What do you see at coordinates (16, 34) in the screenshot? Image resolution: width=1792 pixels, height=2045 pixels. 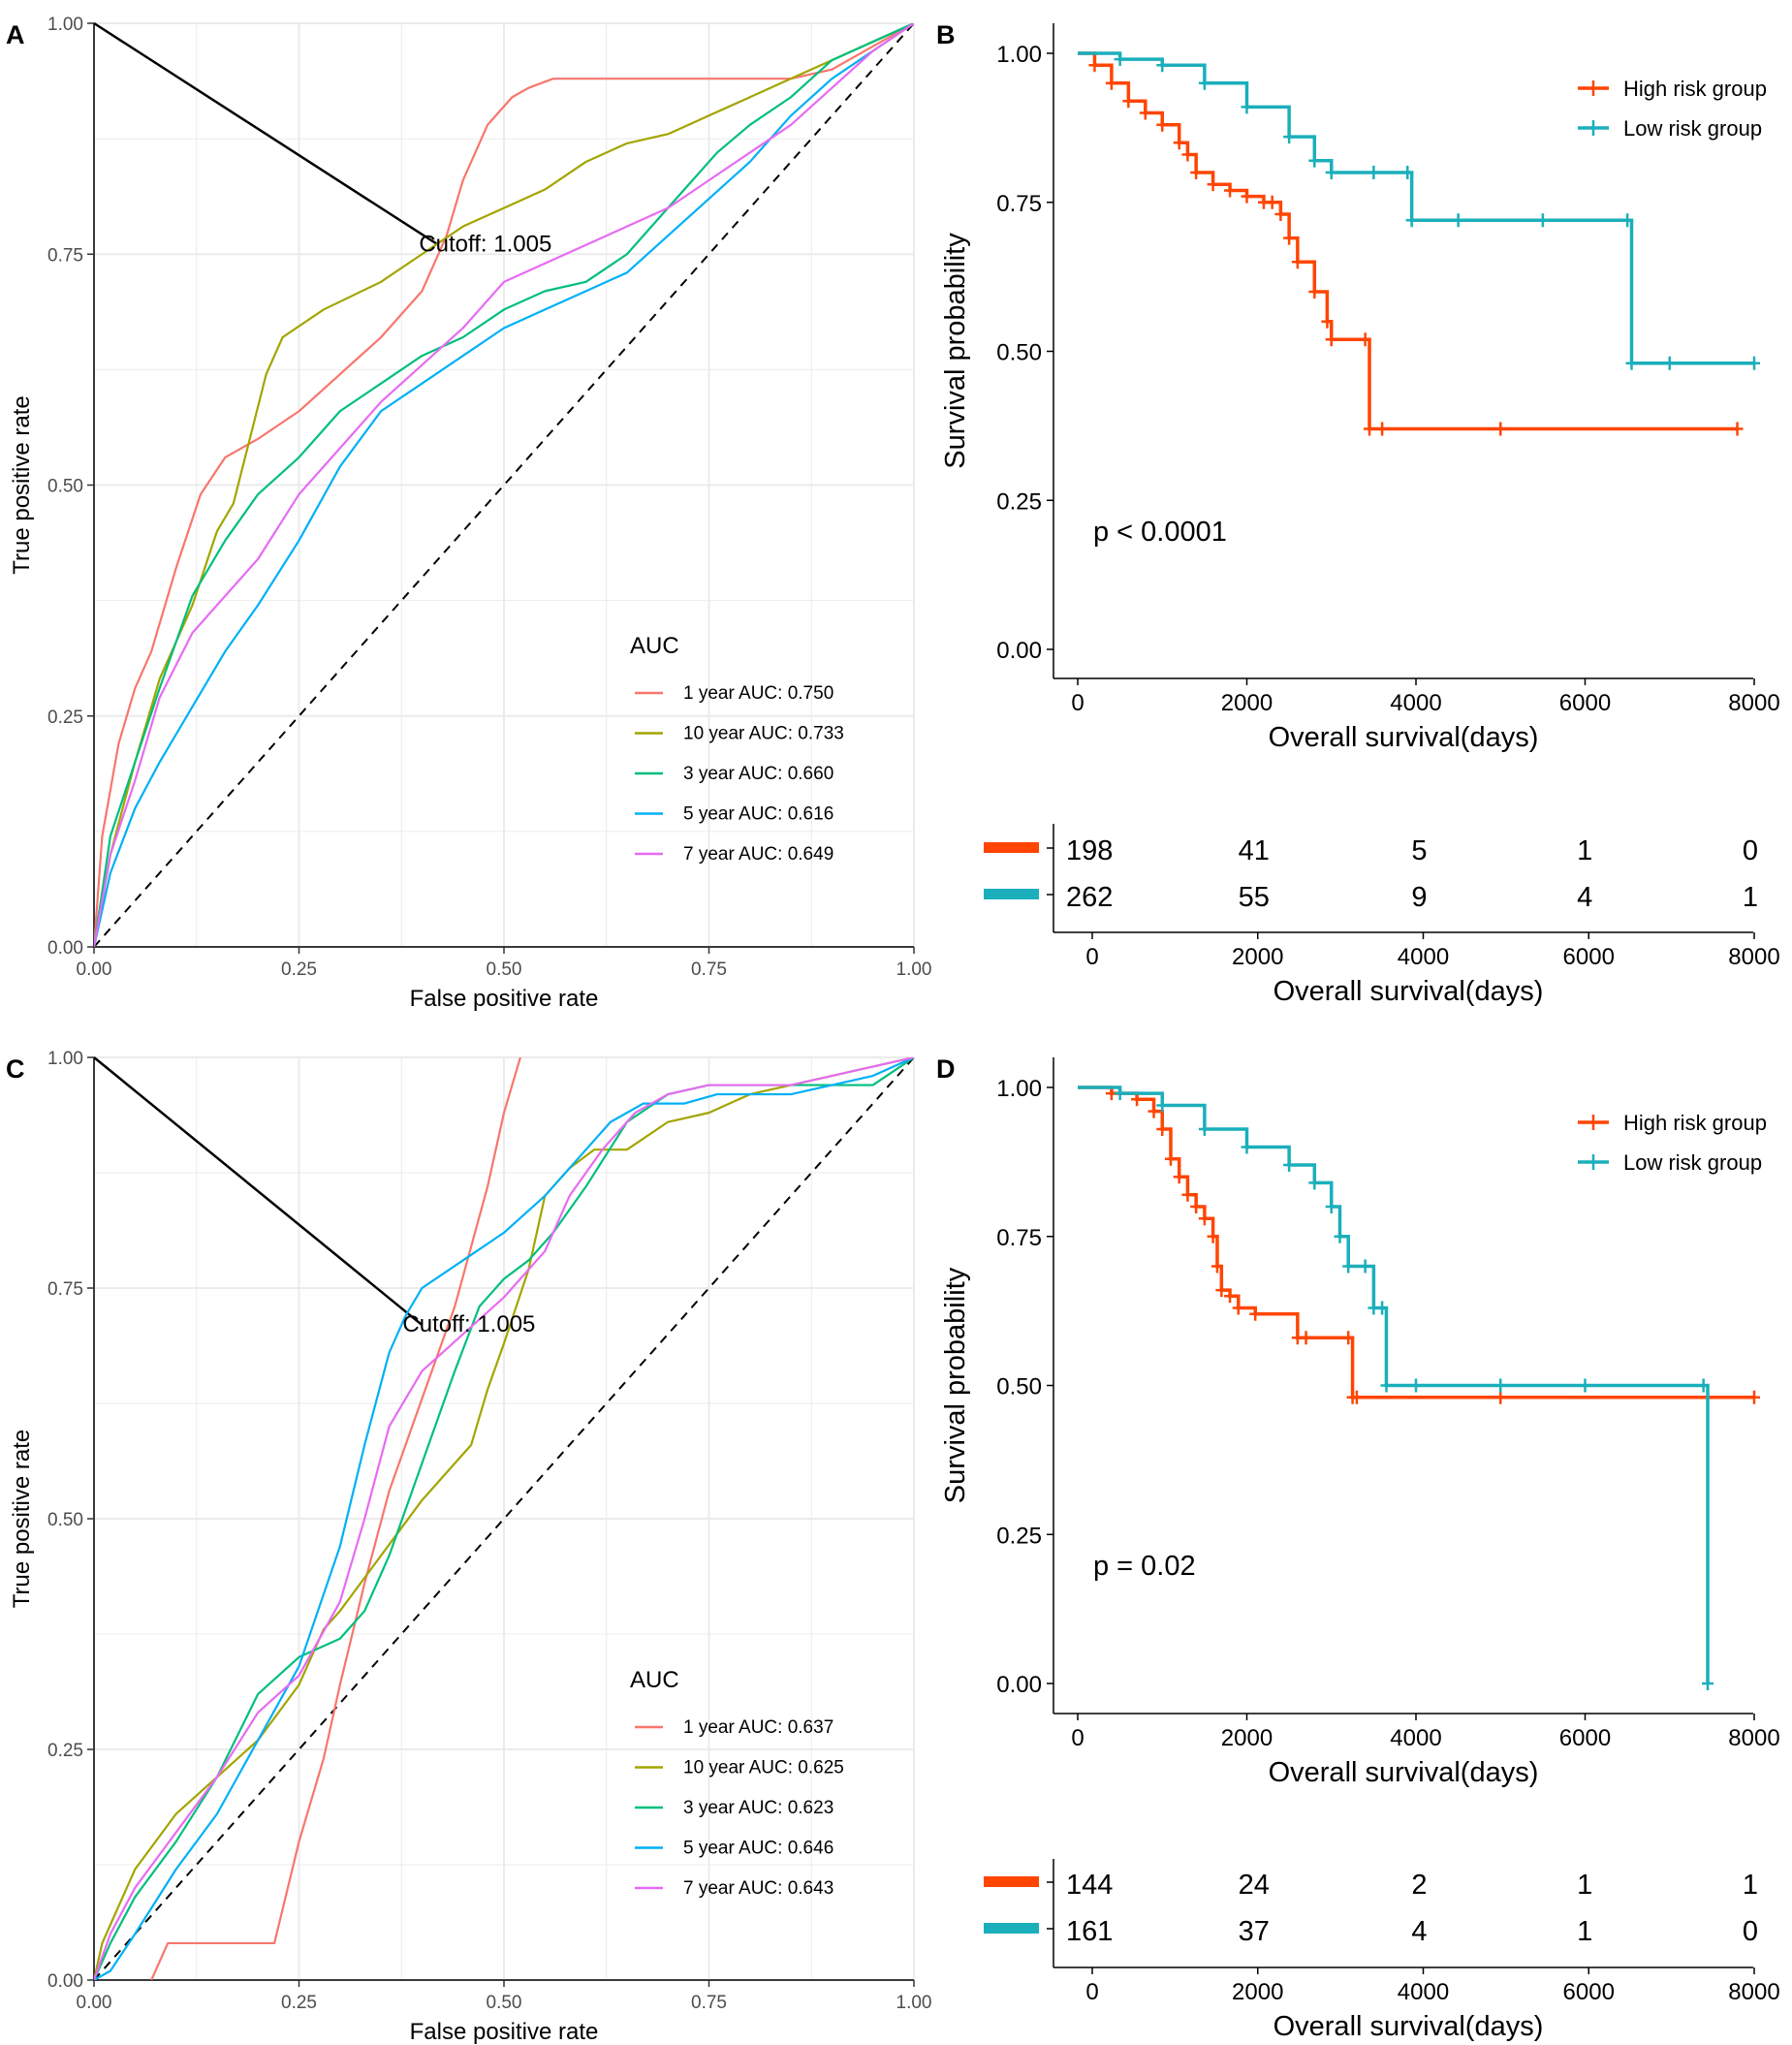 I see `panel-label: A` at bounding box center [16, 34].